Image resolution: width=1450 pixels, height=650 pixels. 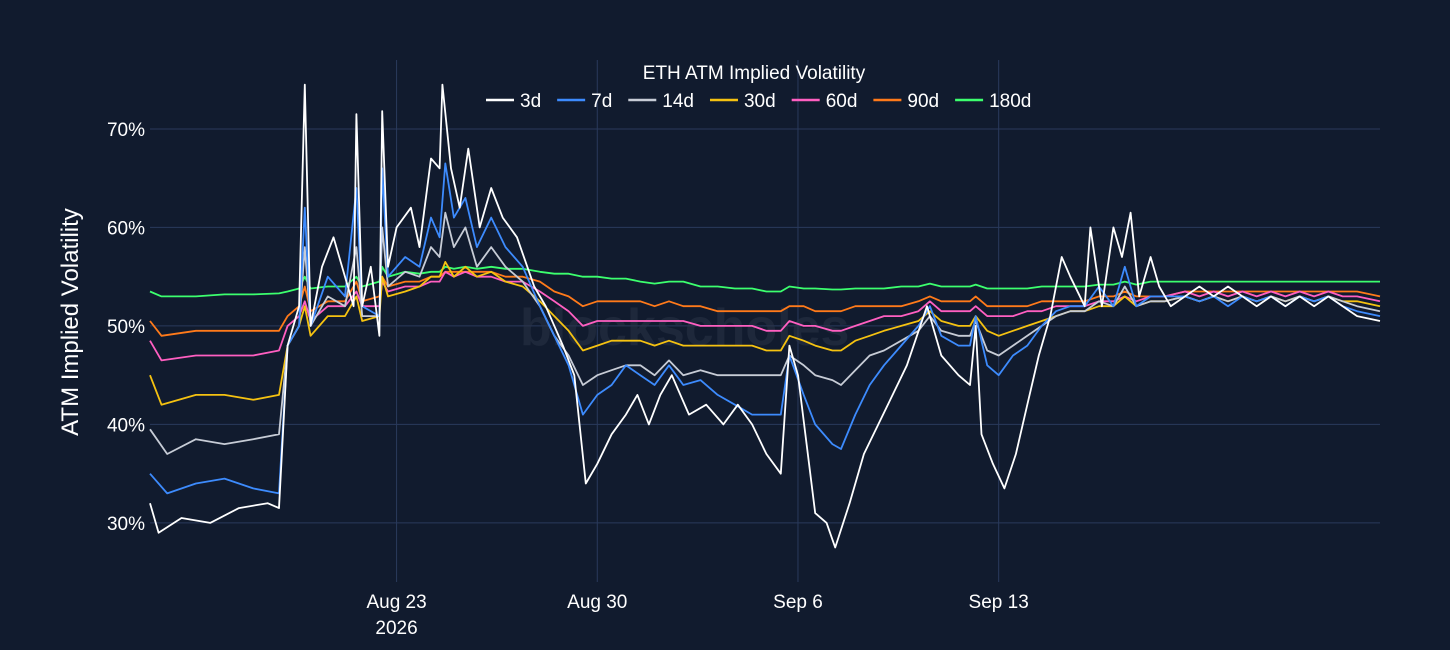 I want to click on y-tick-label: 60%, so click(x=126, y=228).